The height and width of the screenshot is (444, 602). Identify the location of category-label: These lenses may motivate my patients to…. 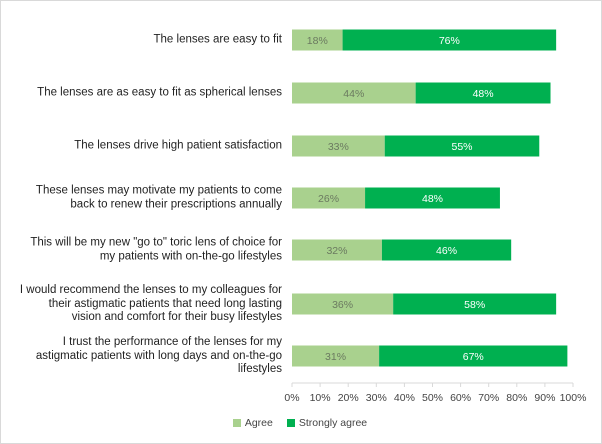
(142, 198).